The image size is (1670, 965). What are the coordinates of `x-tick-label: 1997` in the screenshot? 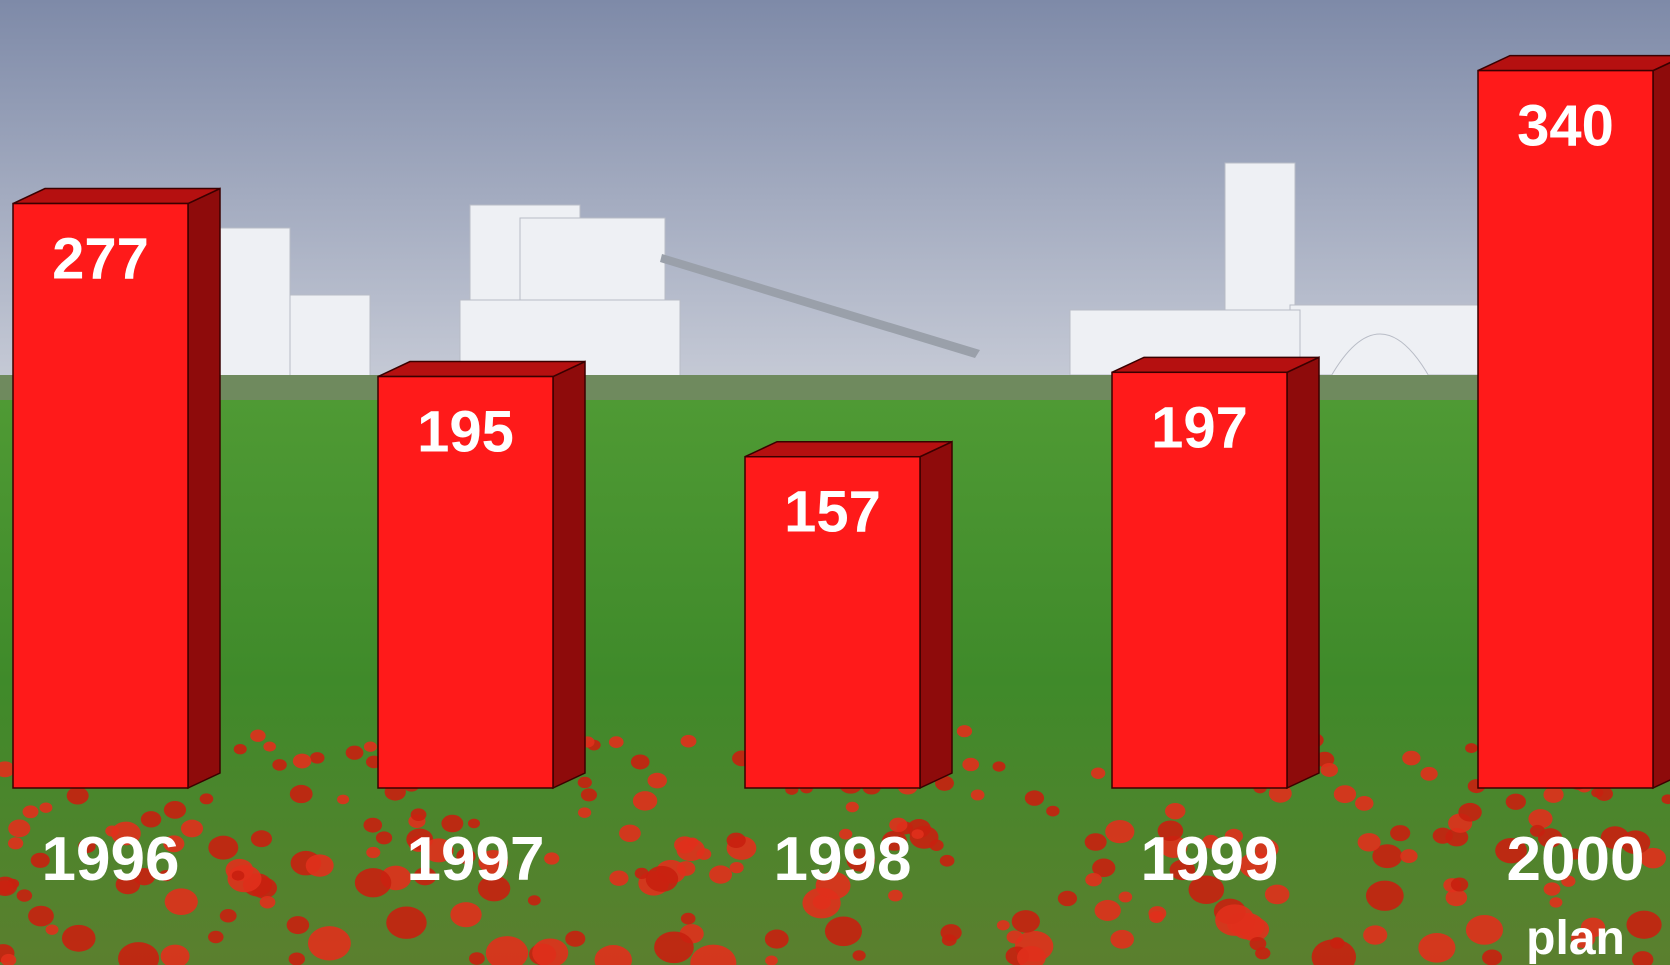 It's located at (476, 859).